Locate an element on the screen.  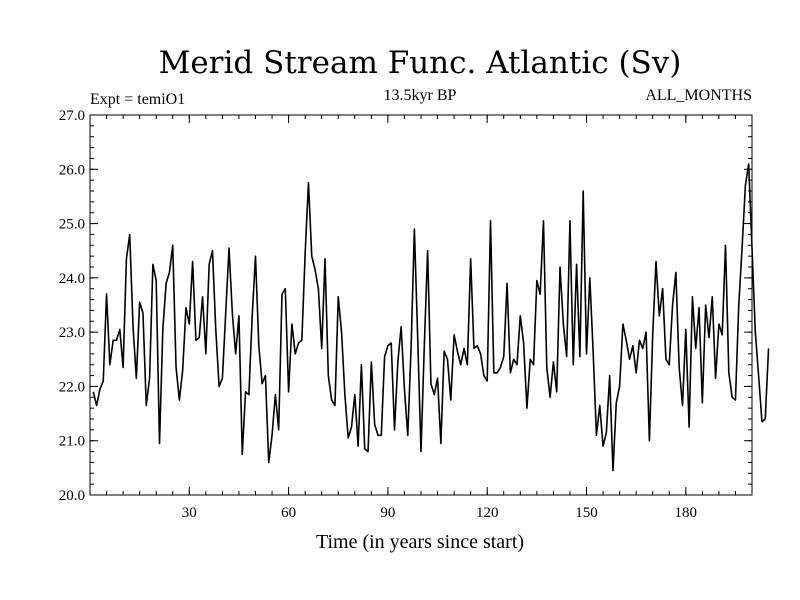
chart-title: Merid Stream Func. Atlantic (Sv) is located at coordinates (420, 63).